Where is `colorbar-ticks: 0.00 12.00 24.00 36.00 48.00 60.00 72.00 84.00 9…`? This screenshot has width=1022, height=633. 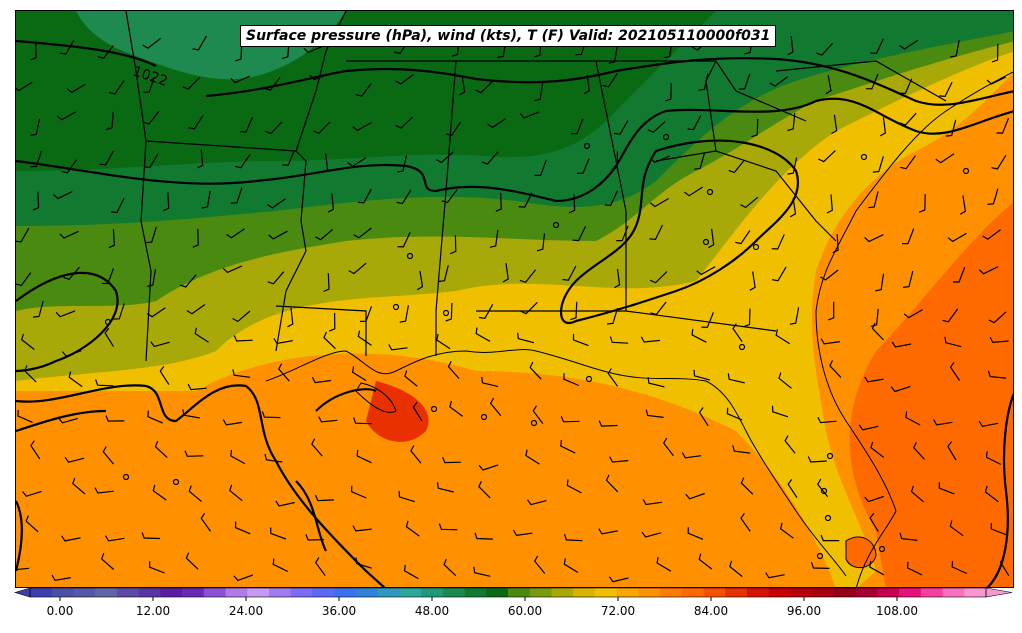
colorbar-ticks: 0.00 12.00 24.00 36.00 48.00 60.00 72.00 84.00 9… is located at coordinates (482, 607).